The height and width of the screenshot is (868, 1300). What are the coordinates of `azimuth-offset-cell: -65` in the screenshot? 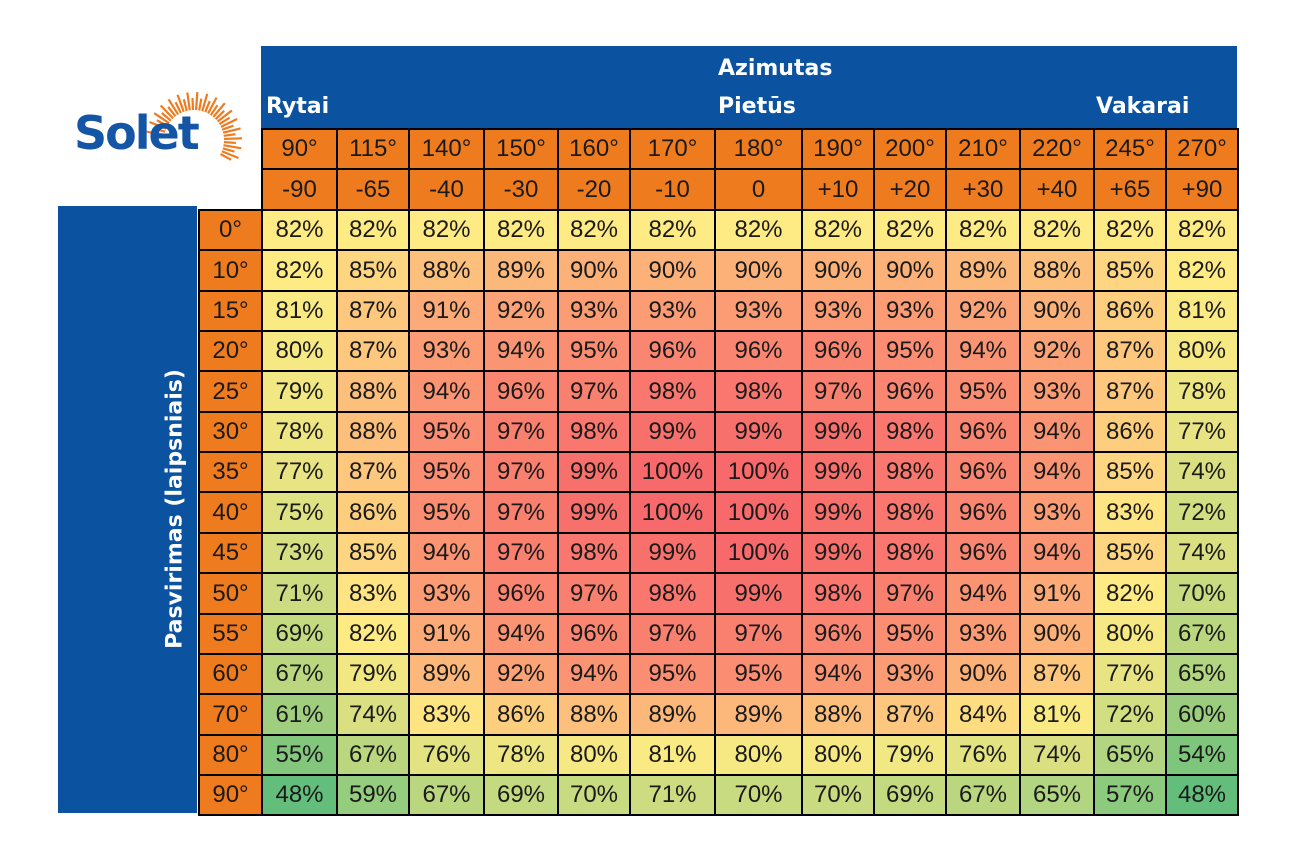 It's located at (373, 189).